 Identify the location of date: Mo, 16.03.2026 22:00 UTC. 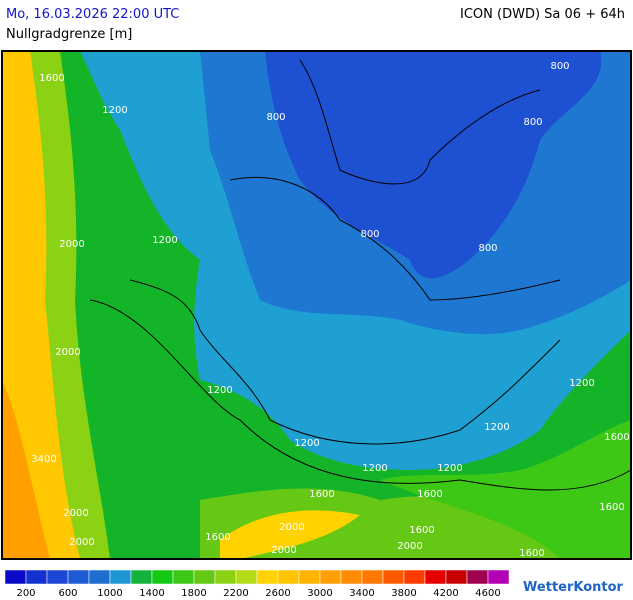
(93, 14).